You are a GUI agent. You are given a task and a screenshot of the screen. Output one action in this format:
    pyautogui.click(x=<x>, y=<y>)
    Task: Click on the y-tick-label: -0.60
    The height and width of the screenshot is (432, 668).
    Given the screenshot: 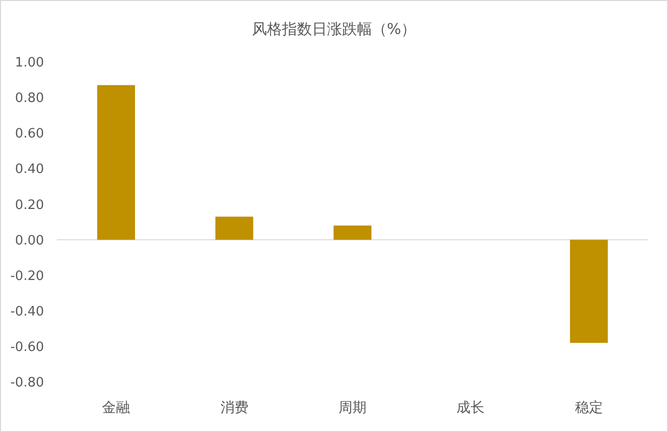 What is the action you would take?
    pyautogui.click(x=27, y=347)
    